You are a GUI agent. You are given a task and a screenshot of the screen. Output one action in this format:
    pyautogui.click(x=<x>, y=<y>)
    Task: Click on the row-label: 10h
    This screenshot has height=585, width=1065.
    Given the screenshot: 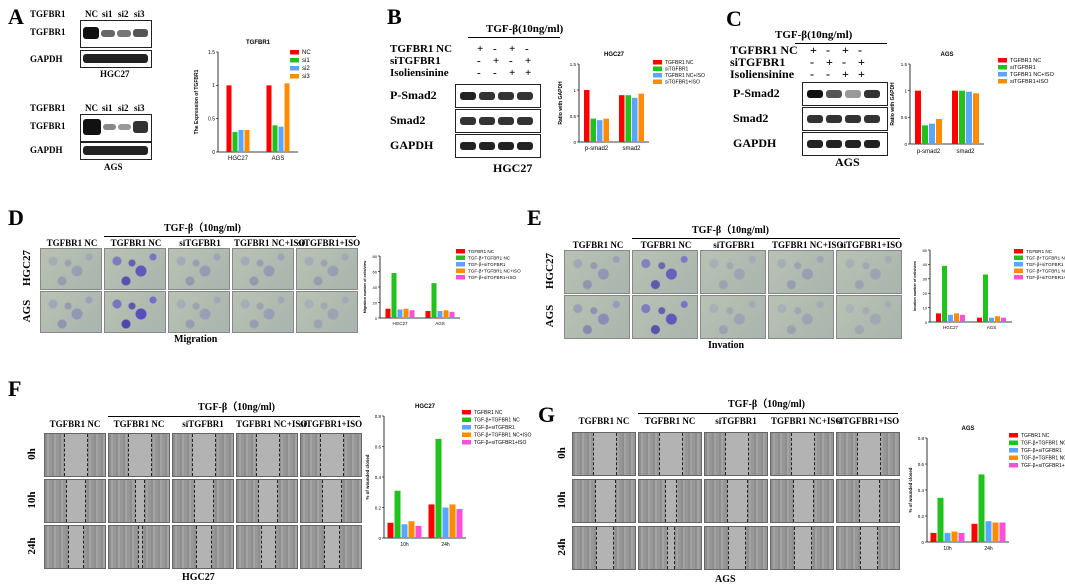 What is the action you would take?
    pyautogui.click(x=32, y=500)
    